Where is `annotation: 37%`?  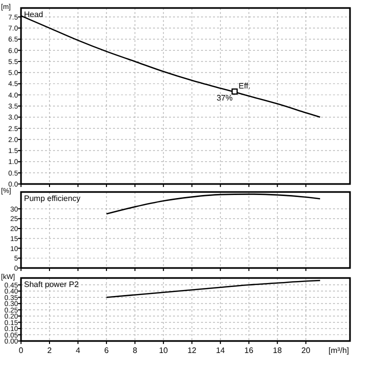 annotation: 37% is located at coordinates (224, 98).